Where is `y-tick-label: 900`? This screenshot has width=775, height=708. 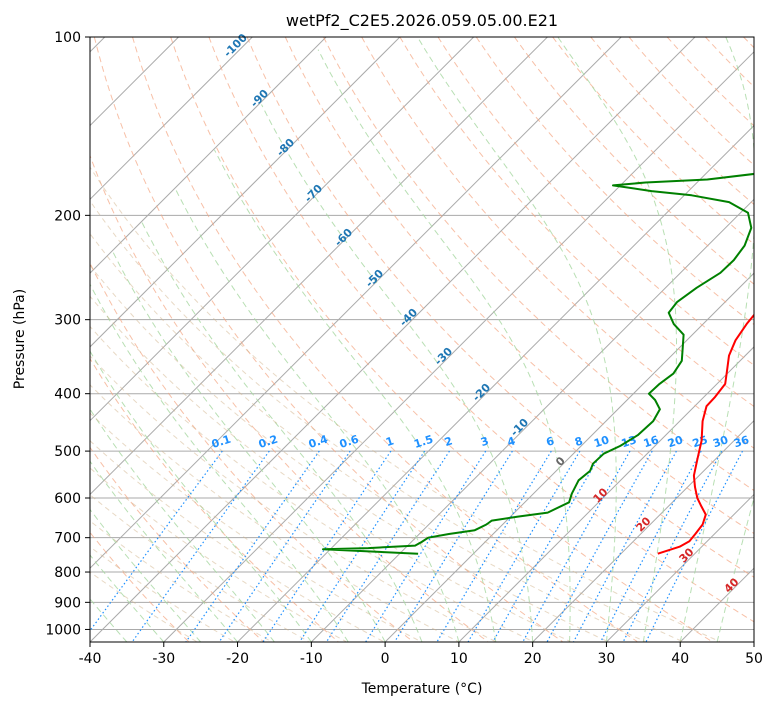
y-tick-label: 900 is located at coordinates (67, 603).